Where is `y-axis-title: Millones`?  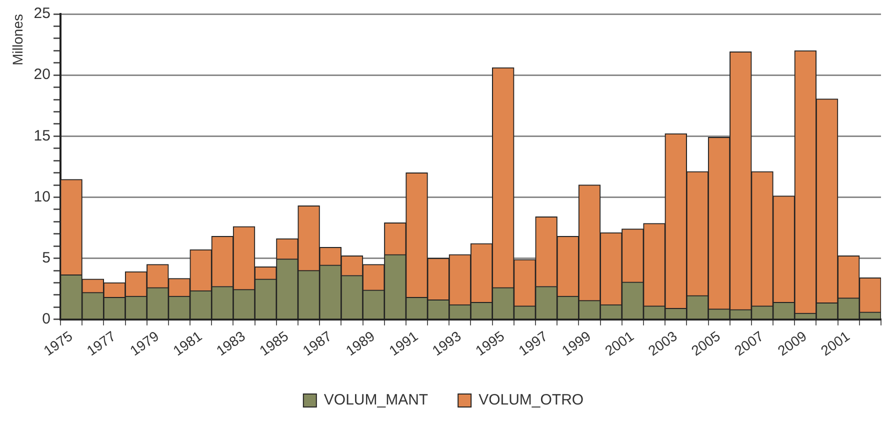 y-axis-title: Millones is located at coordinates (17, 40).